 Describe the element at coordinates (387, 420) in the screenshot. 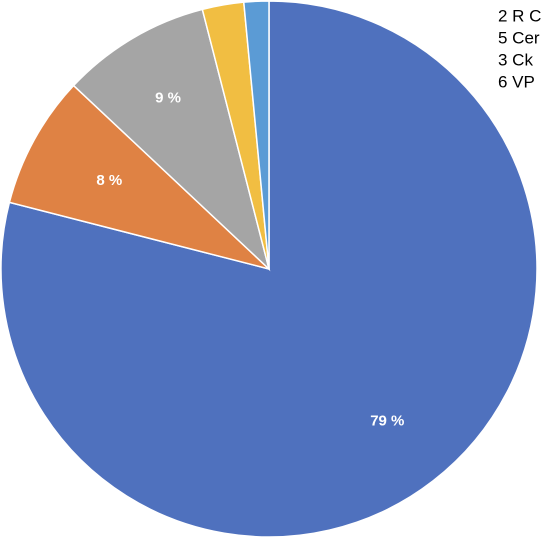

I see `slice-label-1: 79 %` at that location.